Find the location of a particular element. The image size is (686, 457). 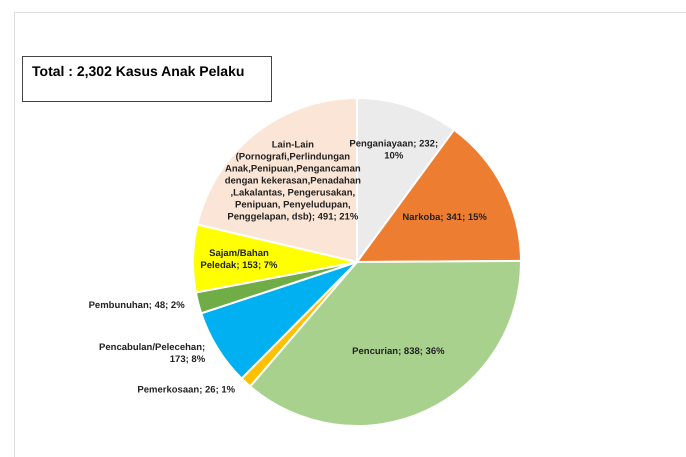

slice-label: Pembunuhan; 48; 2% is located at coordinates (137, 306).